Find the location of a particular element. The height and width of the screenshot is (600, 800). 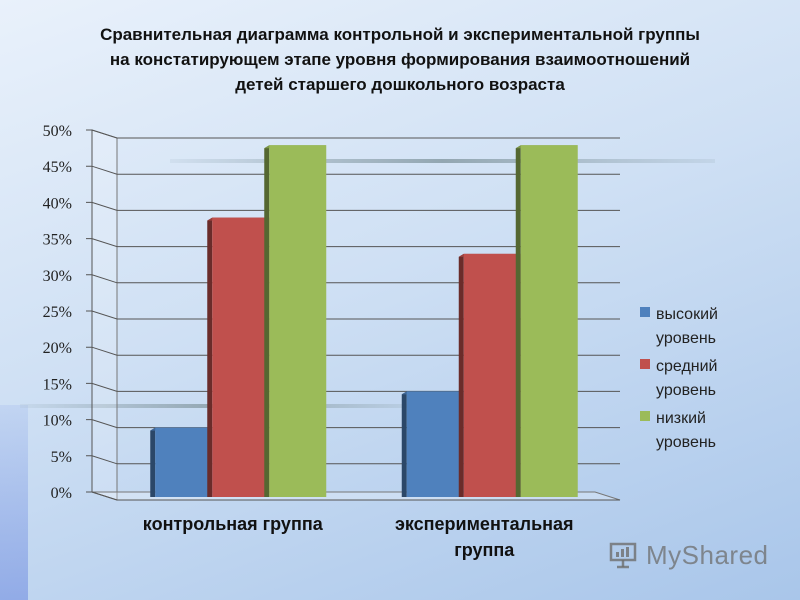

legend-label-line: низкий is located at coordinates (681, 418).